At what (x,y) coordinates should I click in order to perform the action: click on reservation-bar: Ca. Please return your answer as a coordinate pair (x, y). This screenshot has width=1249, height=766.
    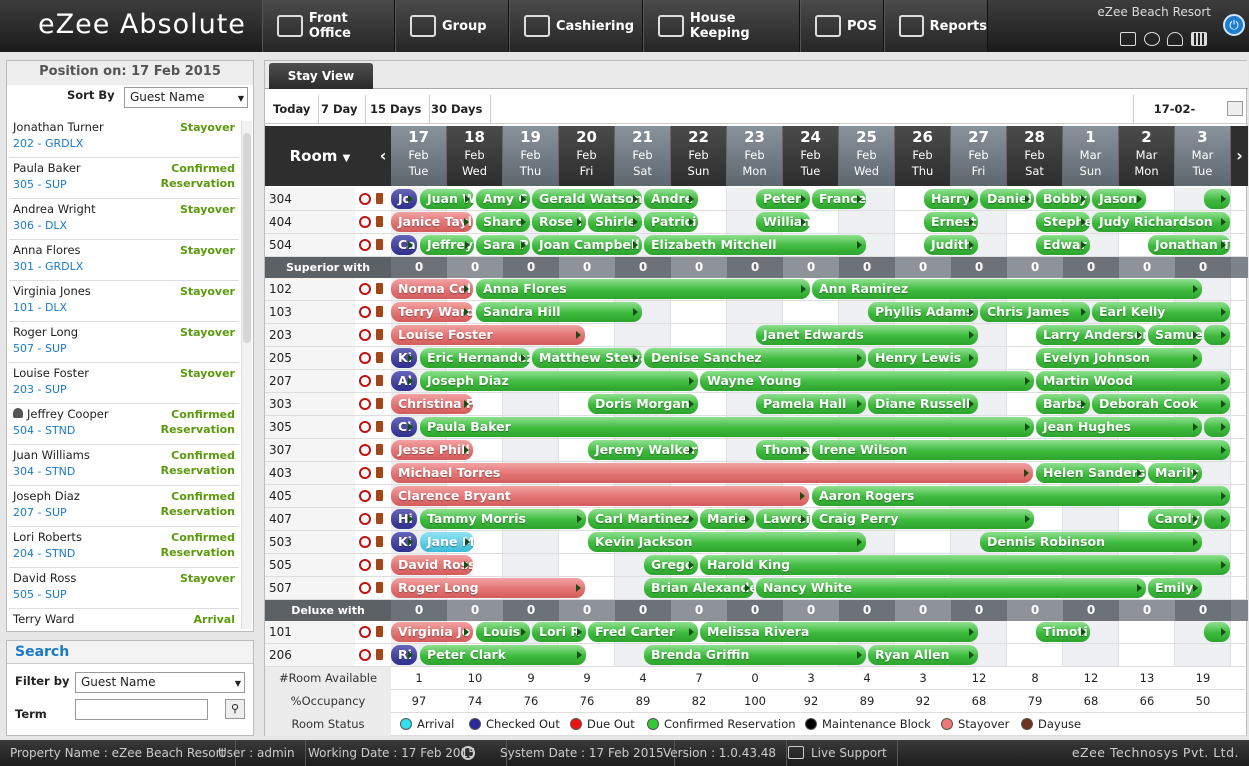
    Looking at the image, I should click on (404, 245).